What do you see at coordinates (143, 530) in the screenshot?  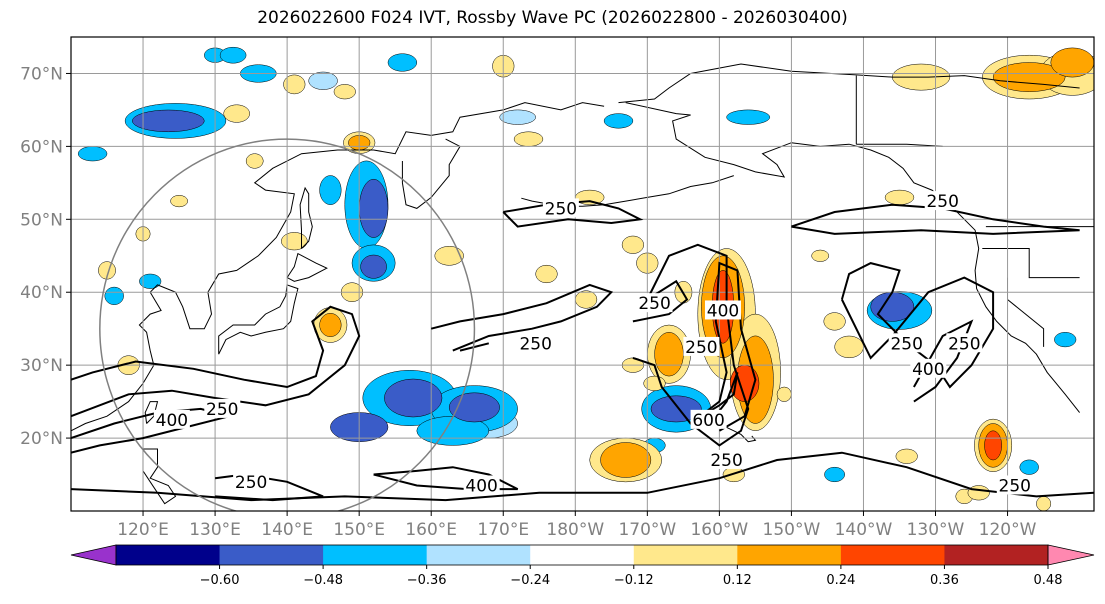 I see `lon-tick-label: 120°E` at bounding box center [143, 530].